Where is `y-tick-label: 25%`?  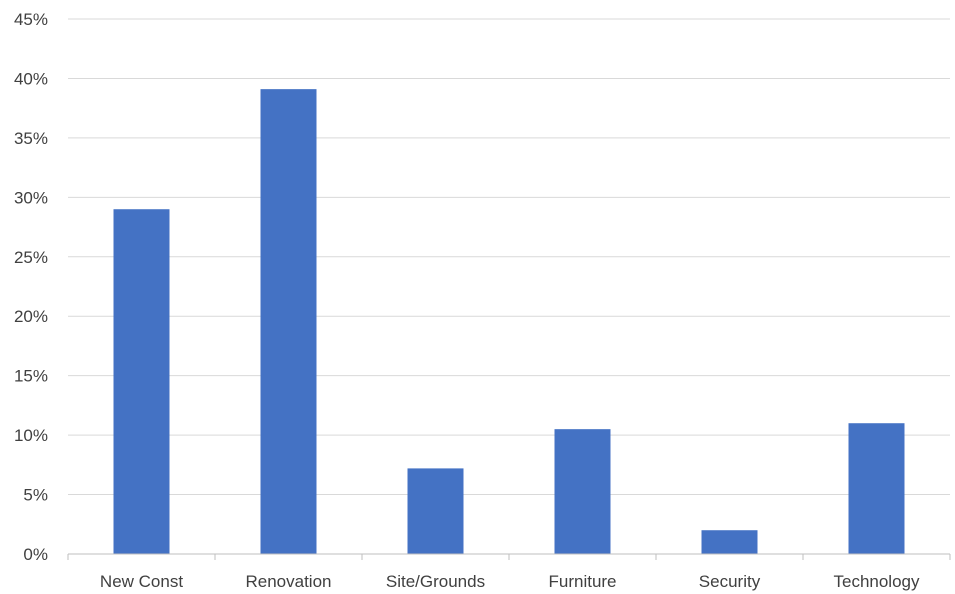 y-tick-label: 25% is located at coordinates (31, 257).